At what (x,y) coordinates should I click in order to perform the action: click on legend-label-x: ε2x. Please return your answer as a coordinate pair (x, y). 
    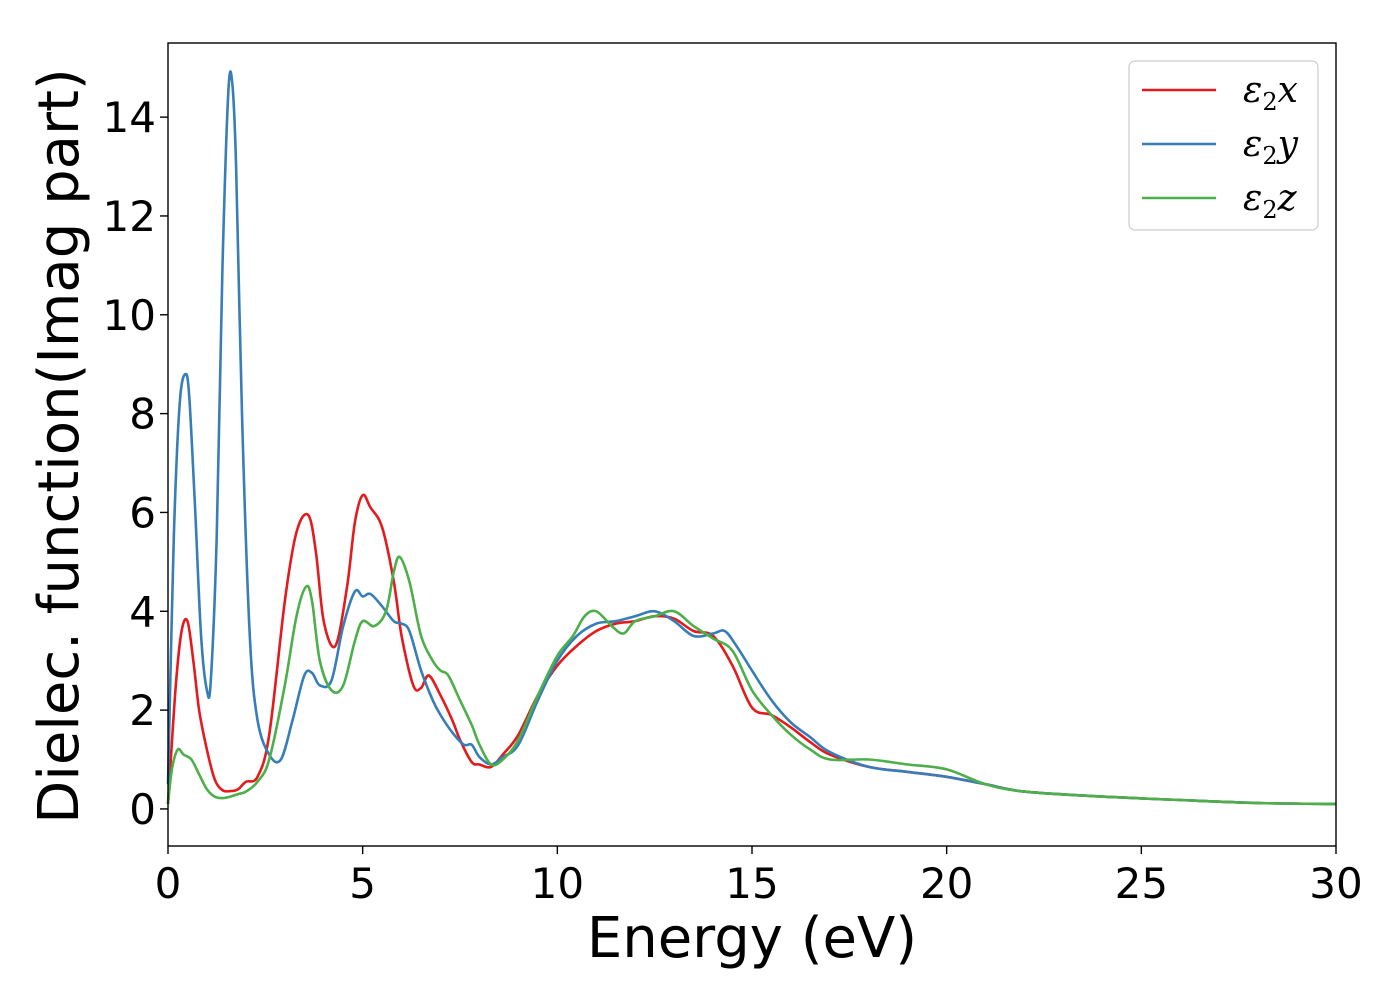
    Looking at the image, I should click on (1270, 93).